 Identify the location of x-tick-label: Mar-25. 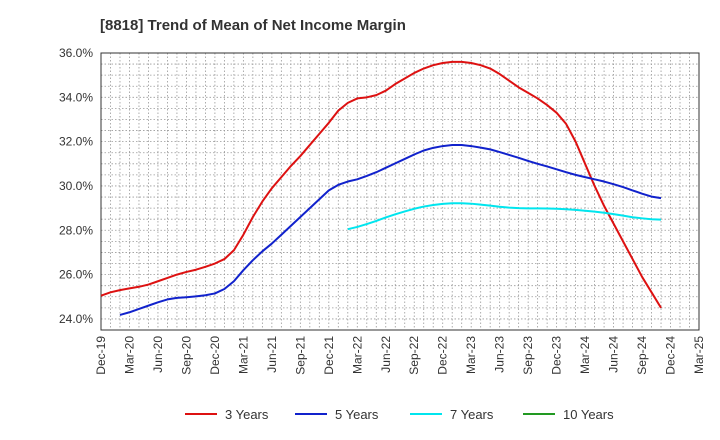
(699, 355).